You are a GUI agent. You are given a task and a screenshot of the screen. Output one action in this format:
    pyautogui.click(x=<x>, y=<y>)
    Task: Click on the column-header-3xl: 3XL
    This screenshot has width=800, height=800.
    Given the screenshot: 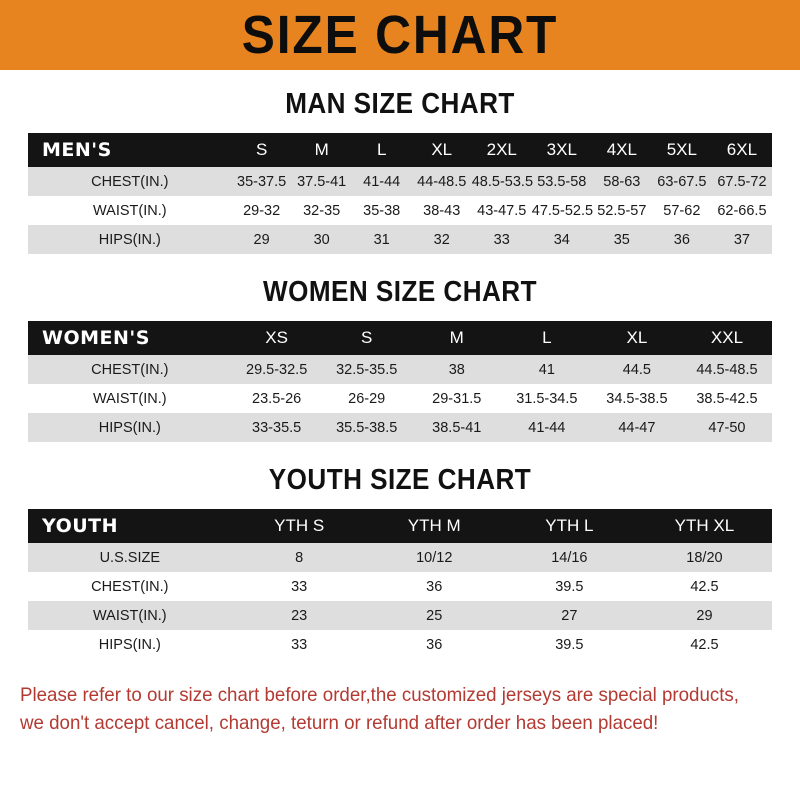 What is the action you would take?
    pyautogui.click(x=561, y=150)
    